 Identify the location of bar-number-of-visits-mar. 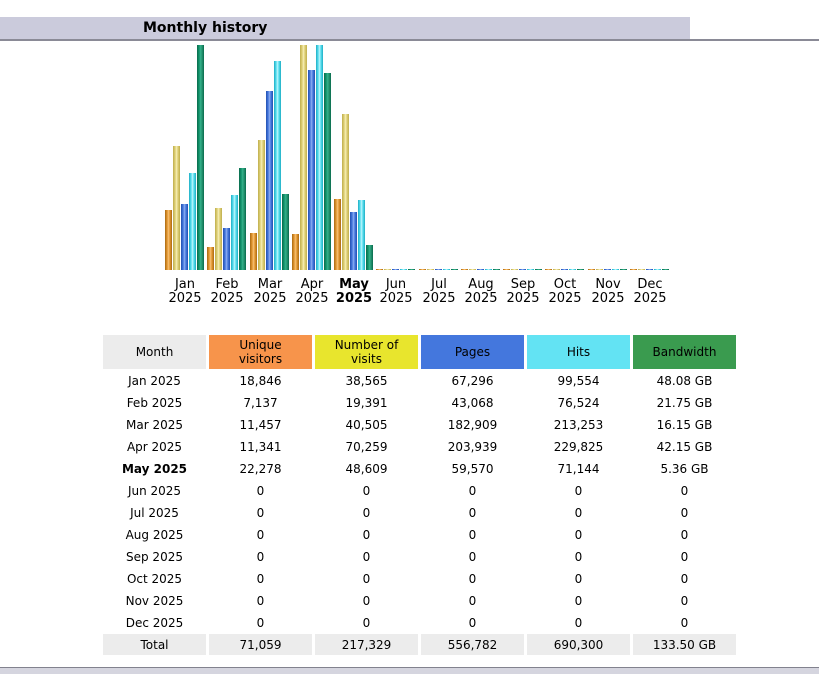
(261, 205).